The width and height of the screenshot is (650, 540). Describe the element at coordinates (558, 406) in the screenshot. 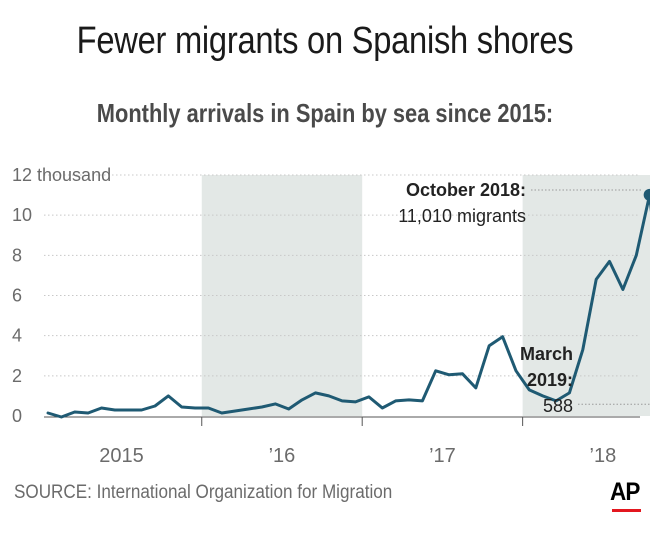

I see `latest-annotation-value: 588` at that location.